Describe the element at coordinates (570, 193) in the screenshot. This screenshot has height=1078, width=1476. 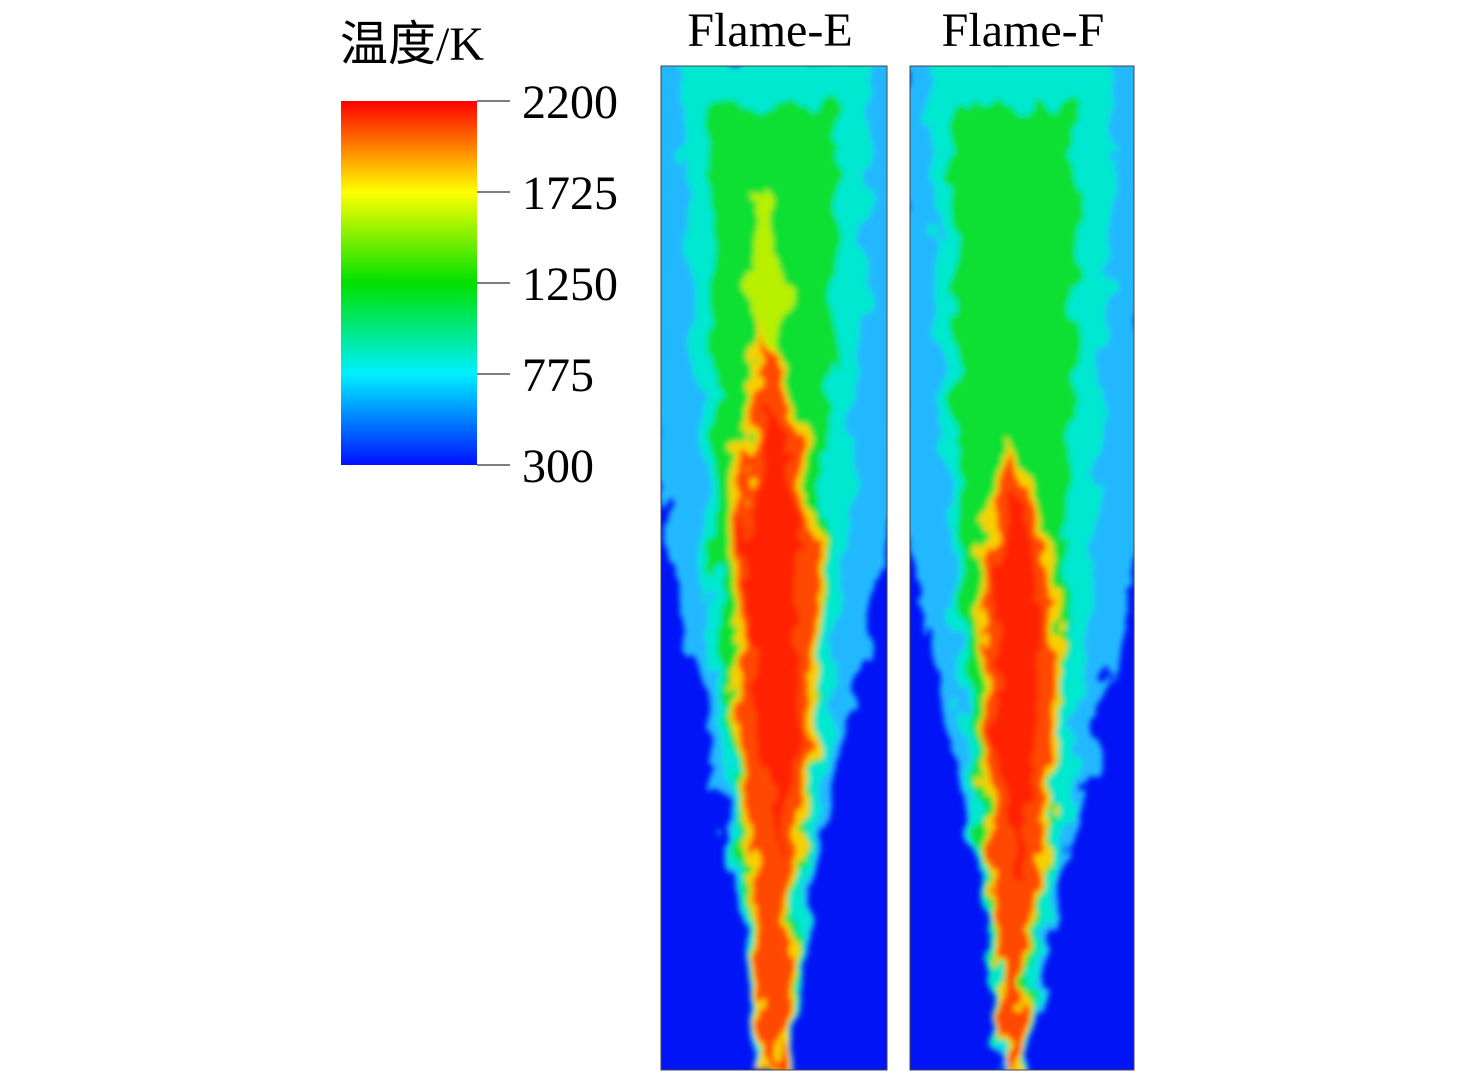
I see `tick-label: 1725` at that location.